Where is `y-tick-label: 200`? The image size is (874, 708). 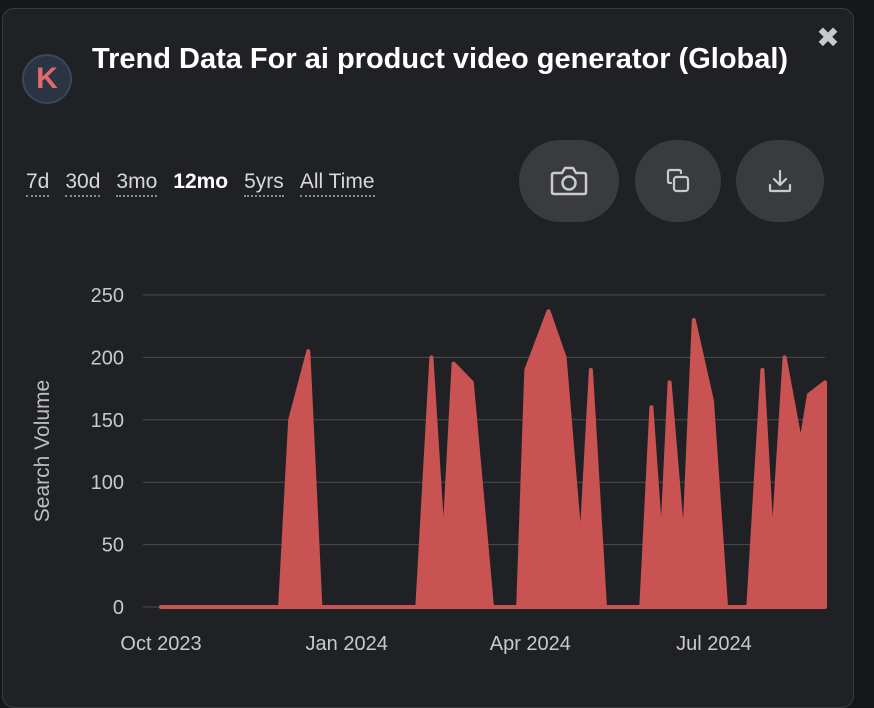 y-tick-label: 200 is located at coordinates (107, 358).